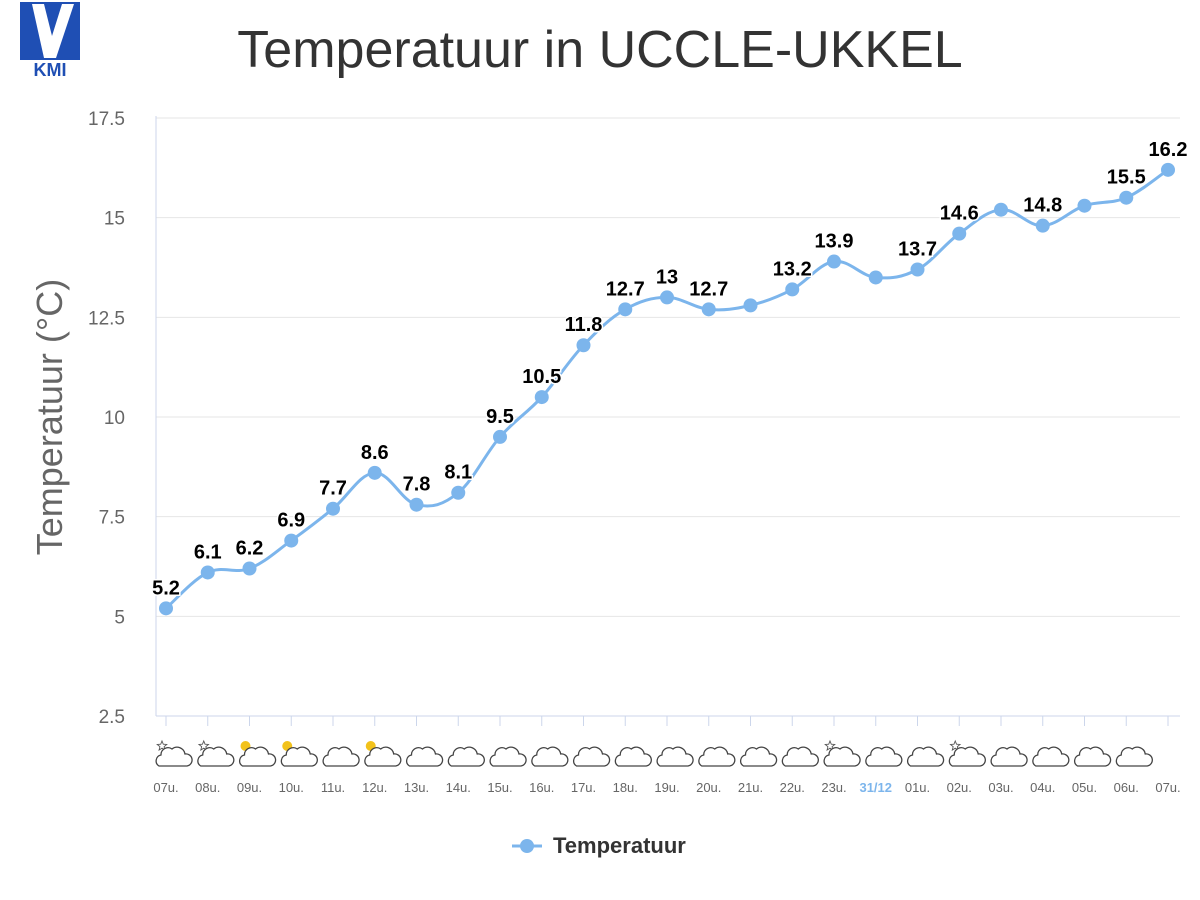  What do you see at coordinates (959, 214) in the screenshot?
I see `data-label: 14.6` at bounding box center [959, 214].